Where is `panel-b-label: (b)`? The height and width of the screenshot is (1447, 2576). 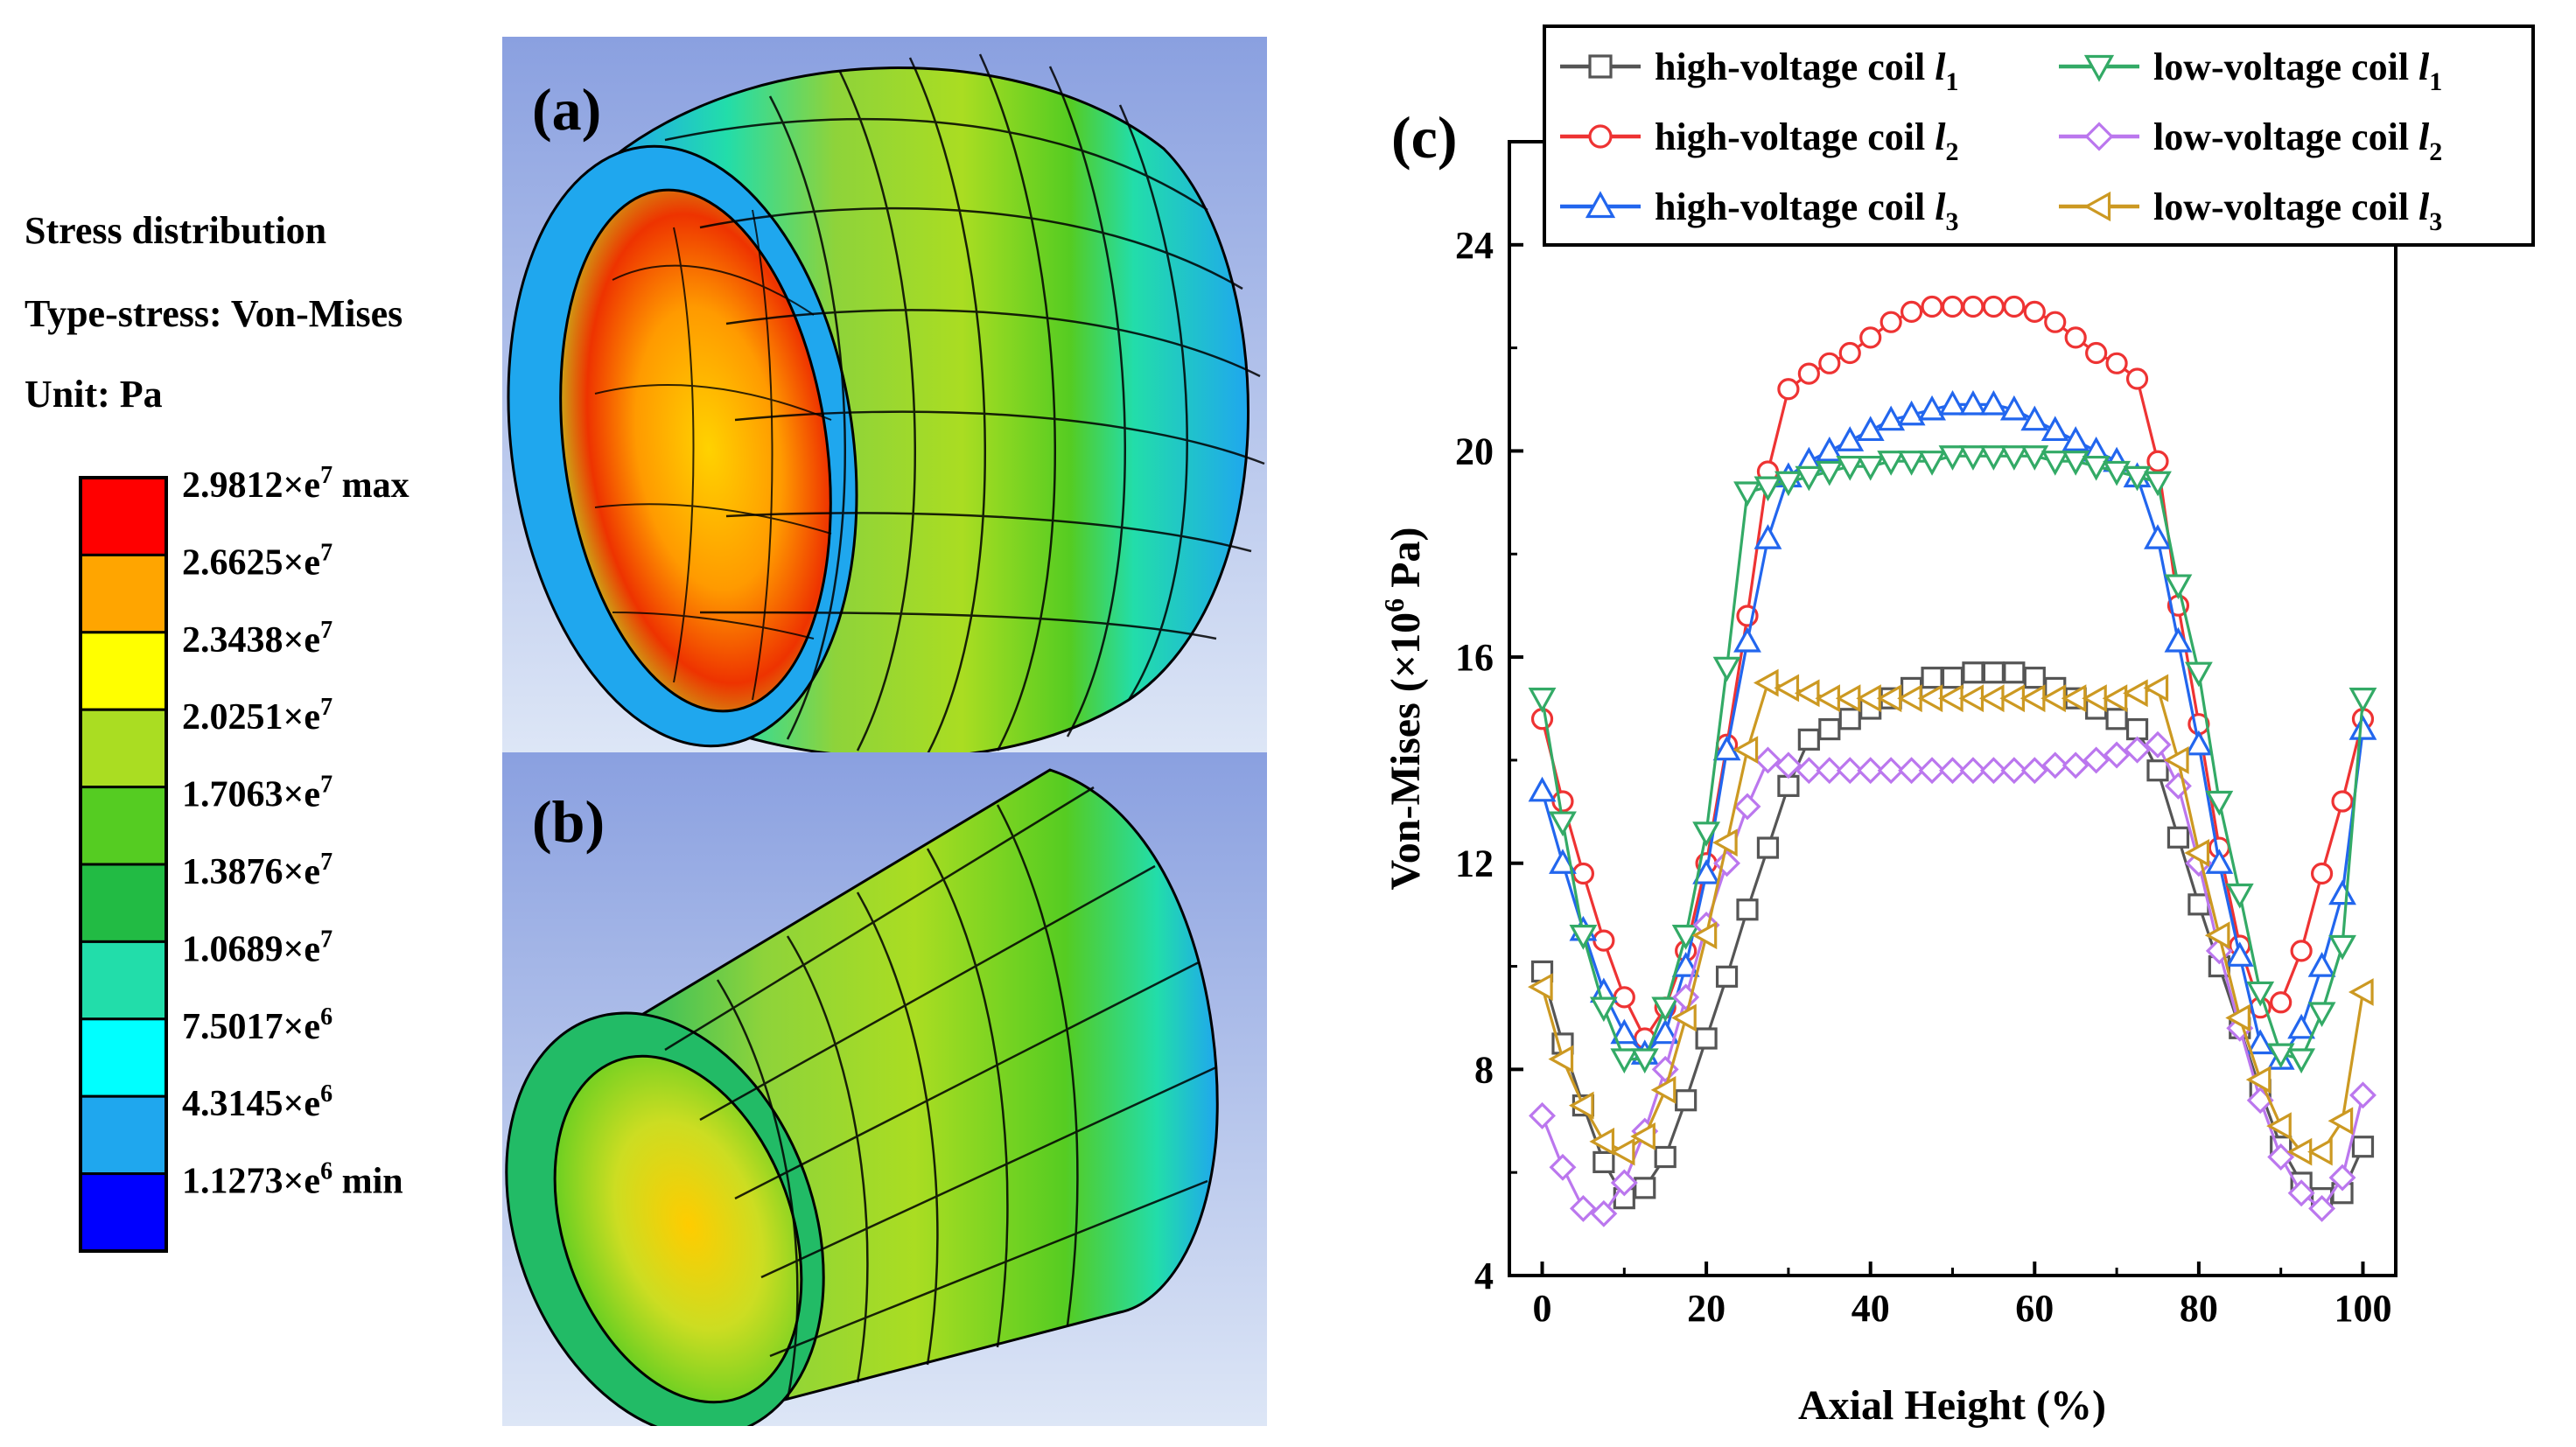 panel-b-label: (b) is located at coordinates (568, 821).